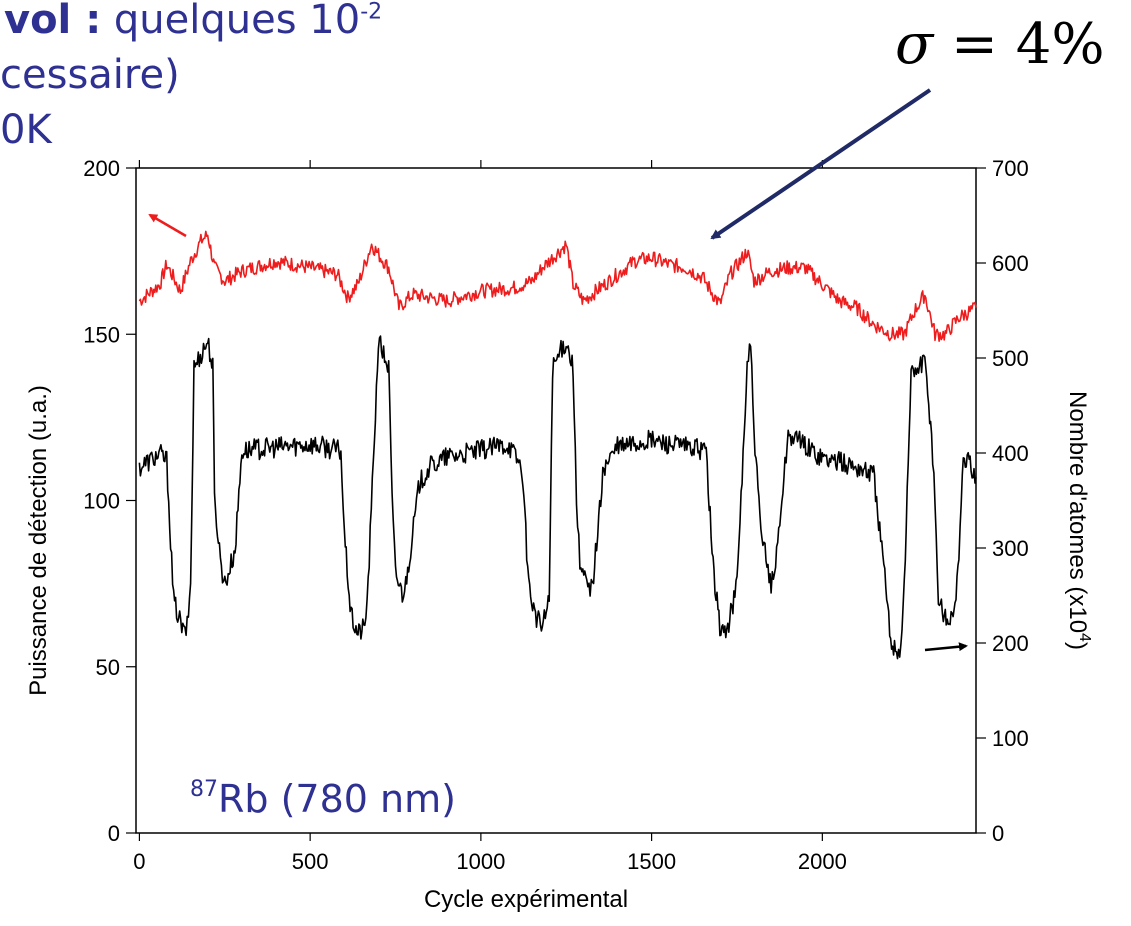 The height and width of the screenshot is (926, 1131). Describe the element at coordinates (139, 861) in the screenshot. I see `x-tick-label: 0` at that location.